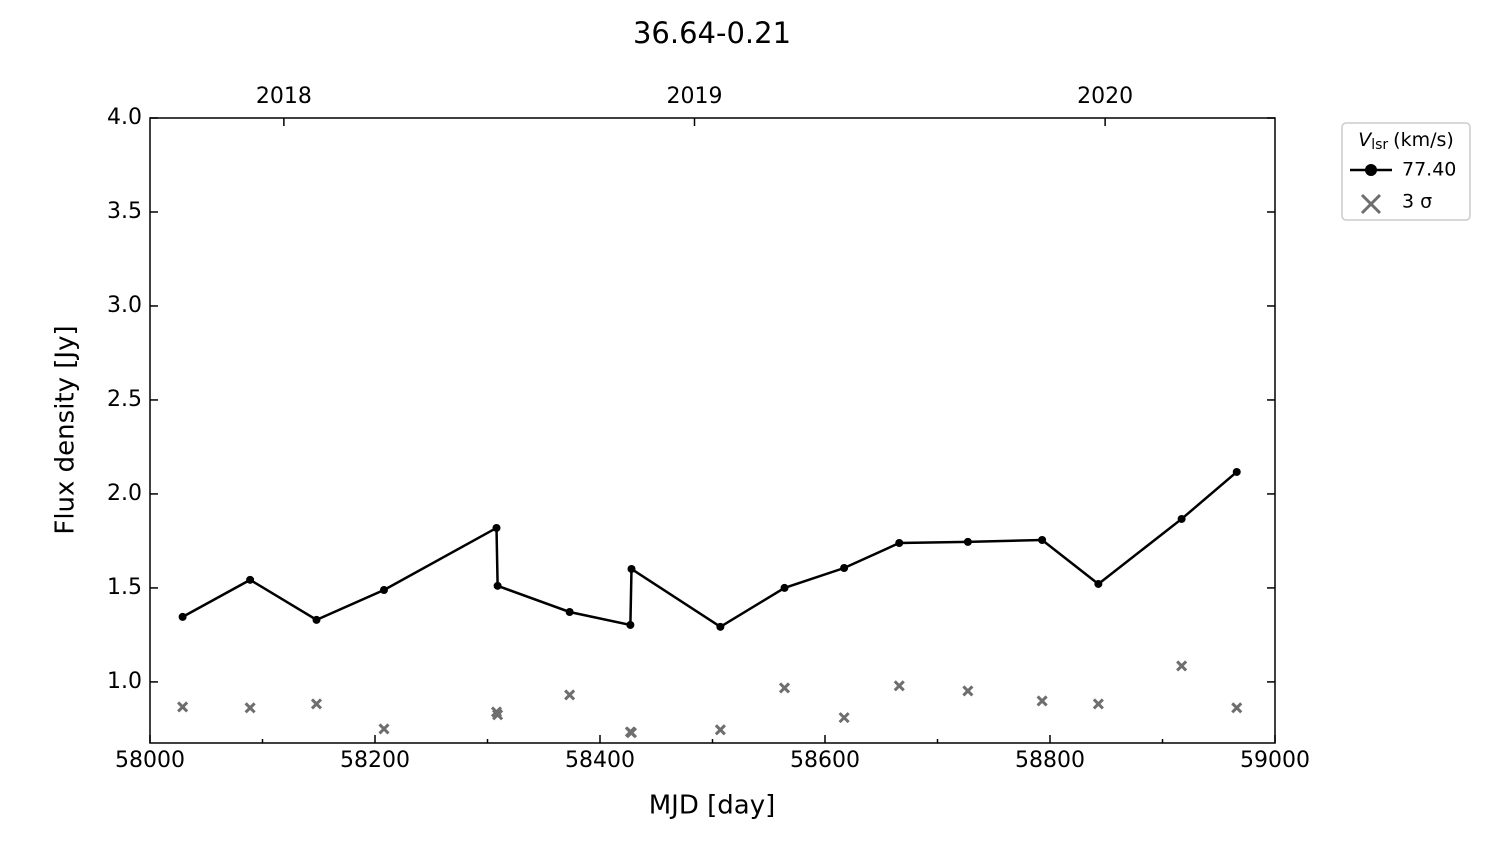  I want to click on legend-title-subscript: lsr, so click(1379, 145).